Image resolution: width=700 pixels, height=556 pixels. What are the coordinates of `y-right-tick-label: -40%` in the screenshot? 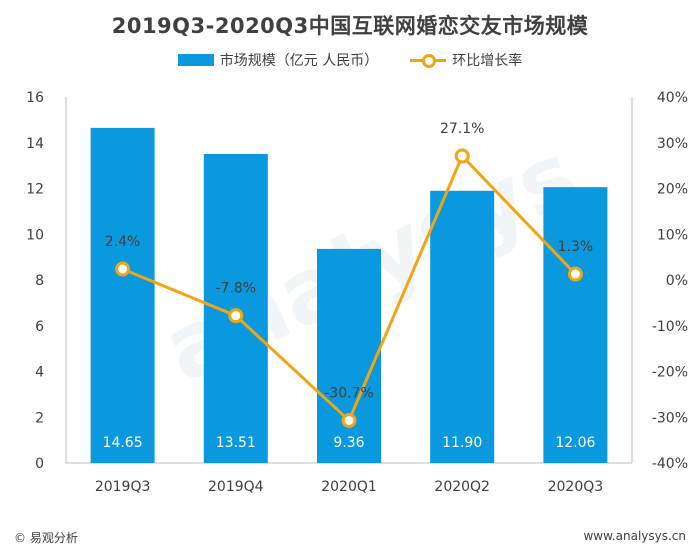 It's located at (670, 464).